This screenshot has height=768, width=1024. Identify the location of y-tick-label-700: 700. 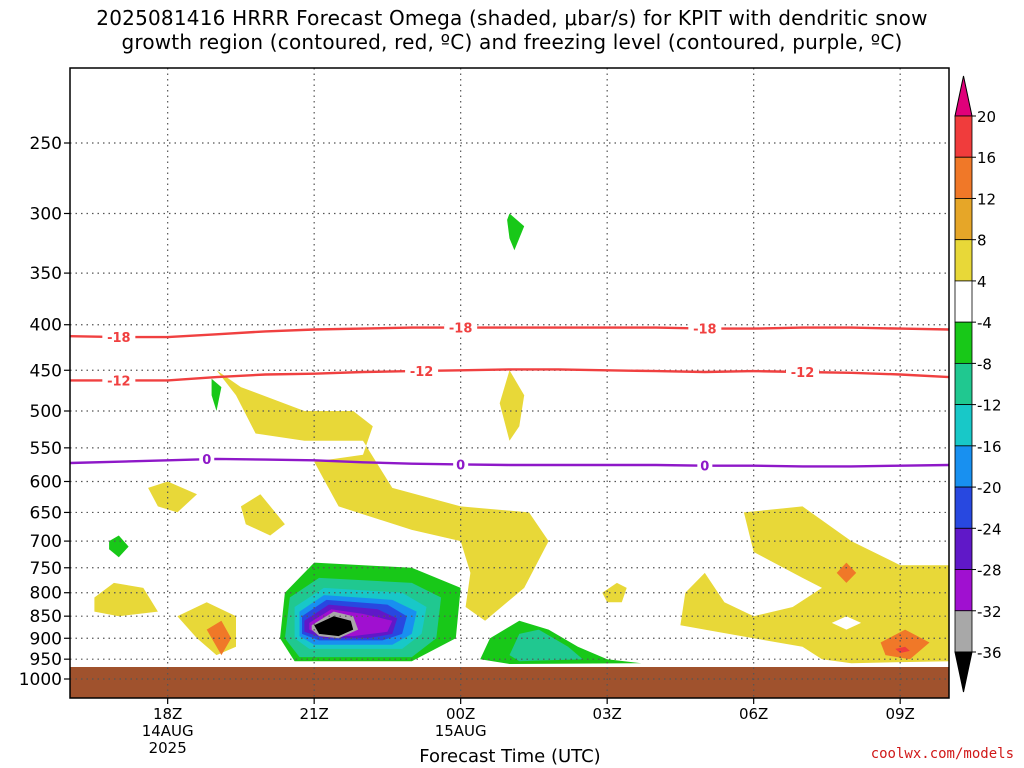
(46, 542).